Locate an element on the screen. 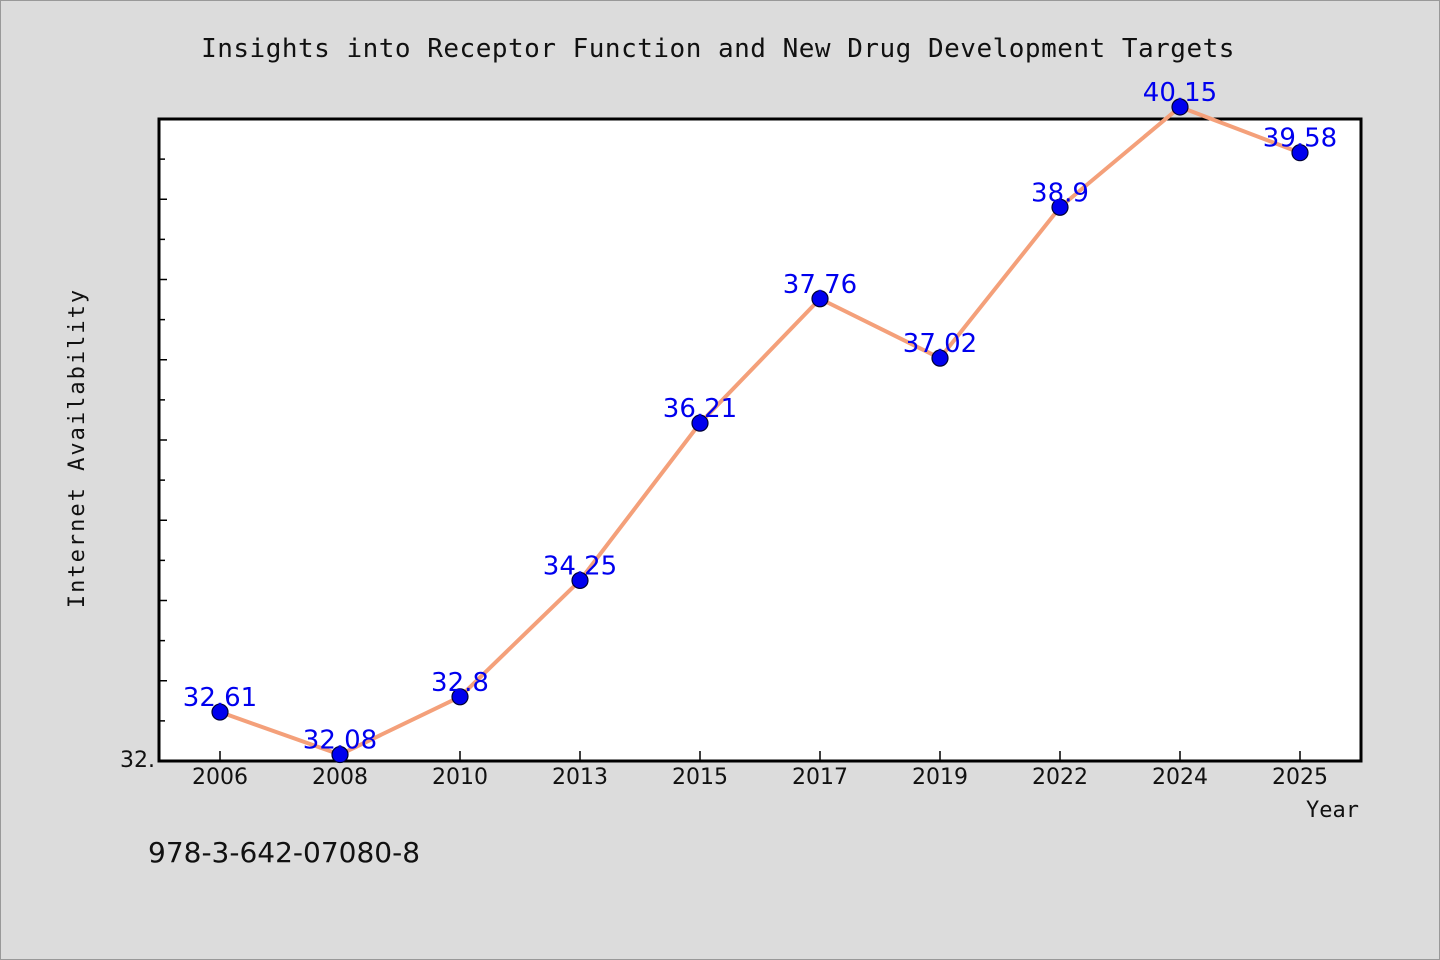 This screenshot has width=1440, height=960. x-axis-title: Year is located at coordinates (1332, 810).